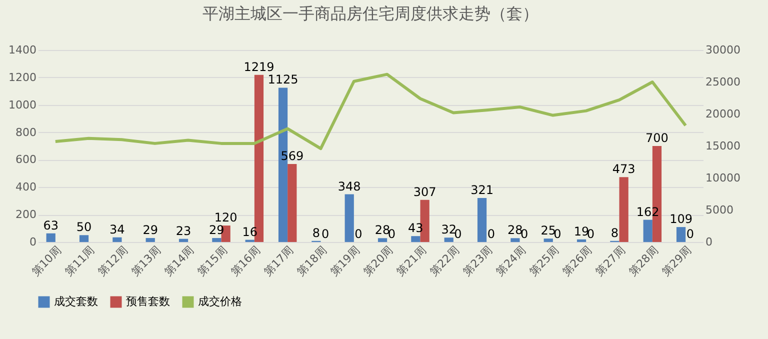  What do you see at coordinates (148, 301) in the screenshot?
I see `legend-label: 预售套数` at bounding box center [148, 301].